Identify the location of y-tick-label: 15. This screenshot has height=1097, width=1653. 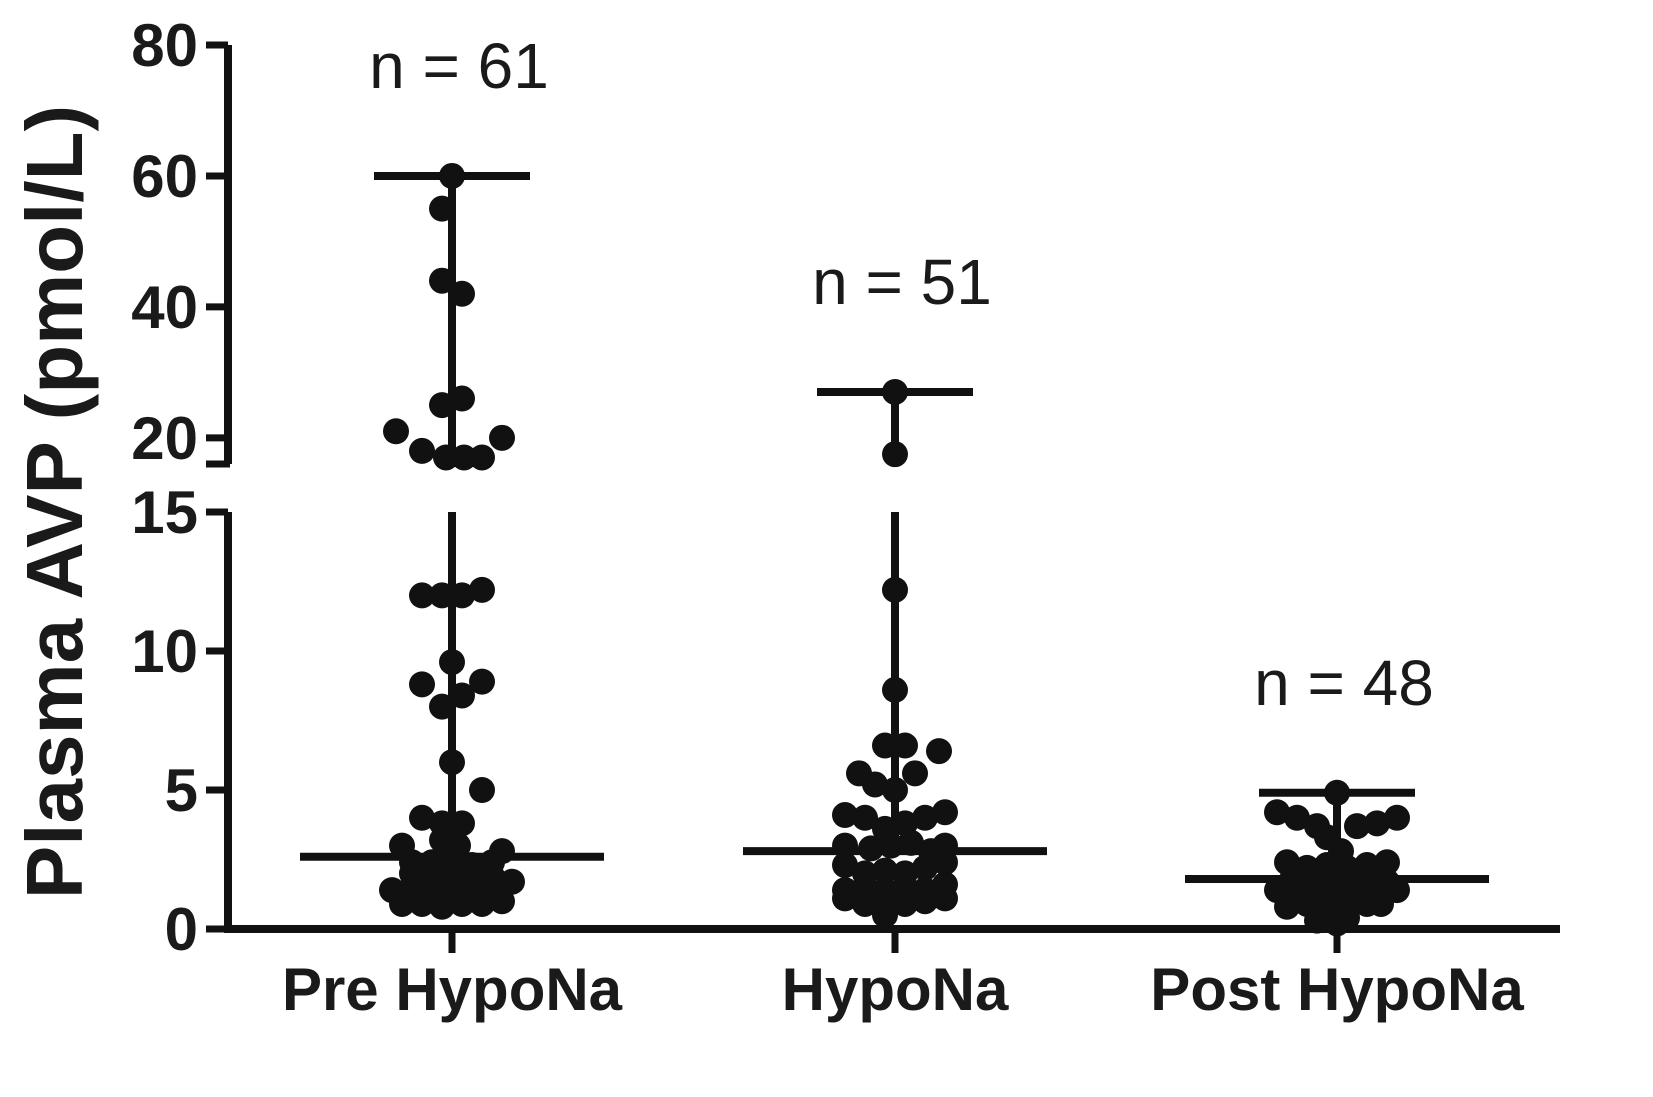
(164, 512).